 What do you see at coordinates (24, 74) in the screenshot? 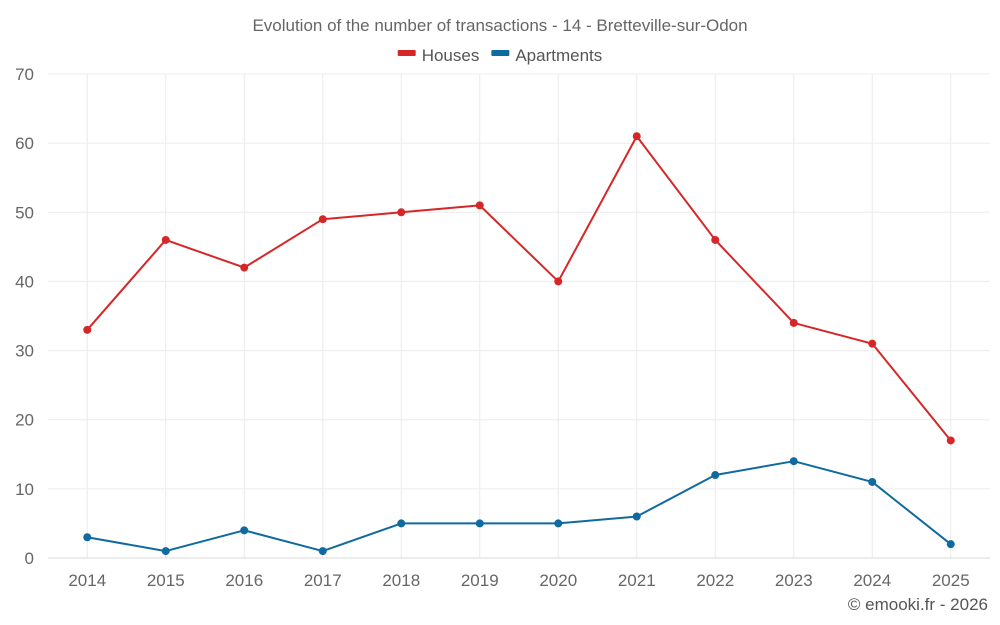
I see `y-tick-label: 70` at bounding box center [24, 74].